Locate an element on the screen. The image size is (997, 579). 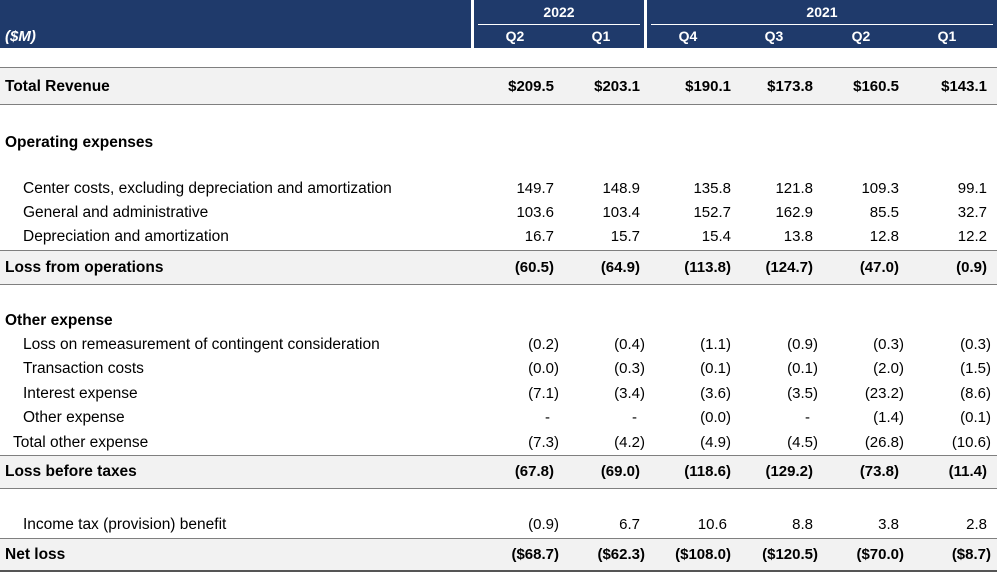
cell: $190.1 is located at coordinates (708, 86).